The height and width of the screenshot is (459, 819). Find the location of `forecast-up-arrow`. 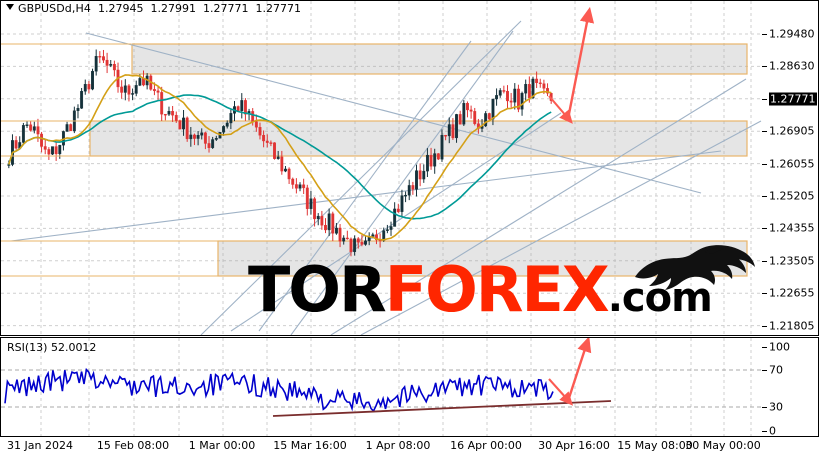

forecast-up-arrow is located at coordinates (580, 63).